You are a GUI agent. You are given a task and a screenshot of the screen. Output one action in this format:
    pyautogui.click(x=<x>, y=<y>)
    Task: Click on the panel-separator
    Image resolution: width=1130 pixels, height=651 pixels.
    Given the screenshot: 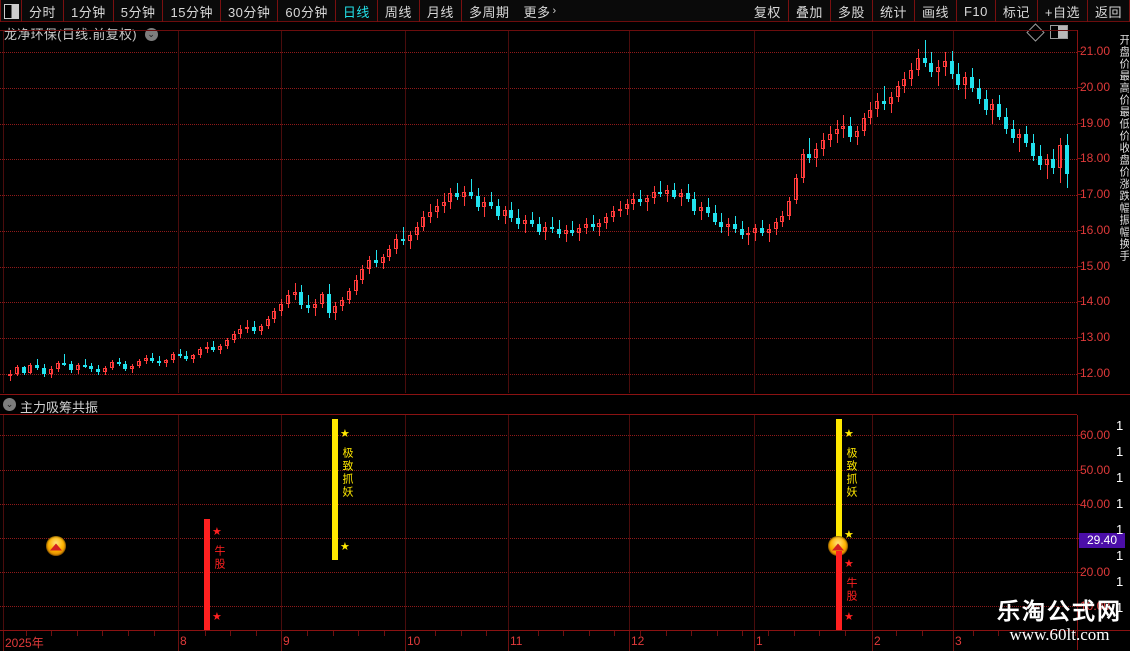 What is the action you would take?
    pyautogui.click(x=565, y=394)
    